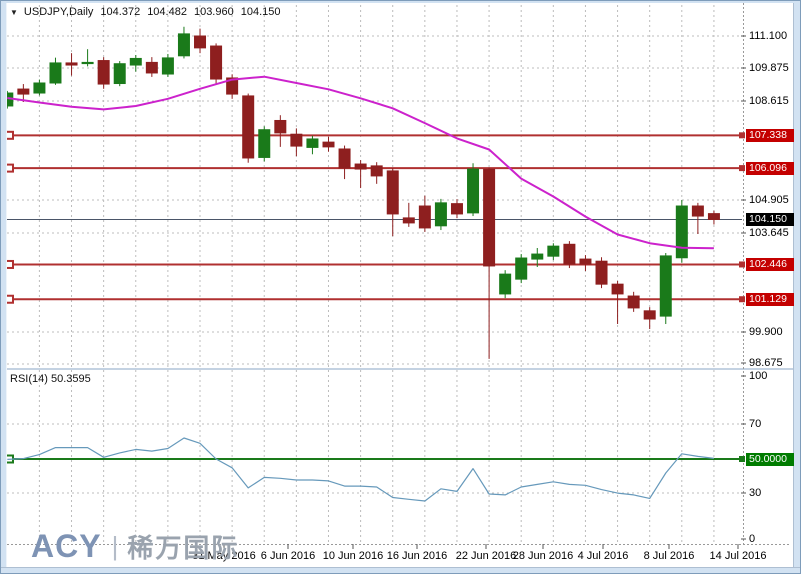  I want to click on window-border-right, so click(796, 287).